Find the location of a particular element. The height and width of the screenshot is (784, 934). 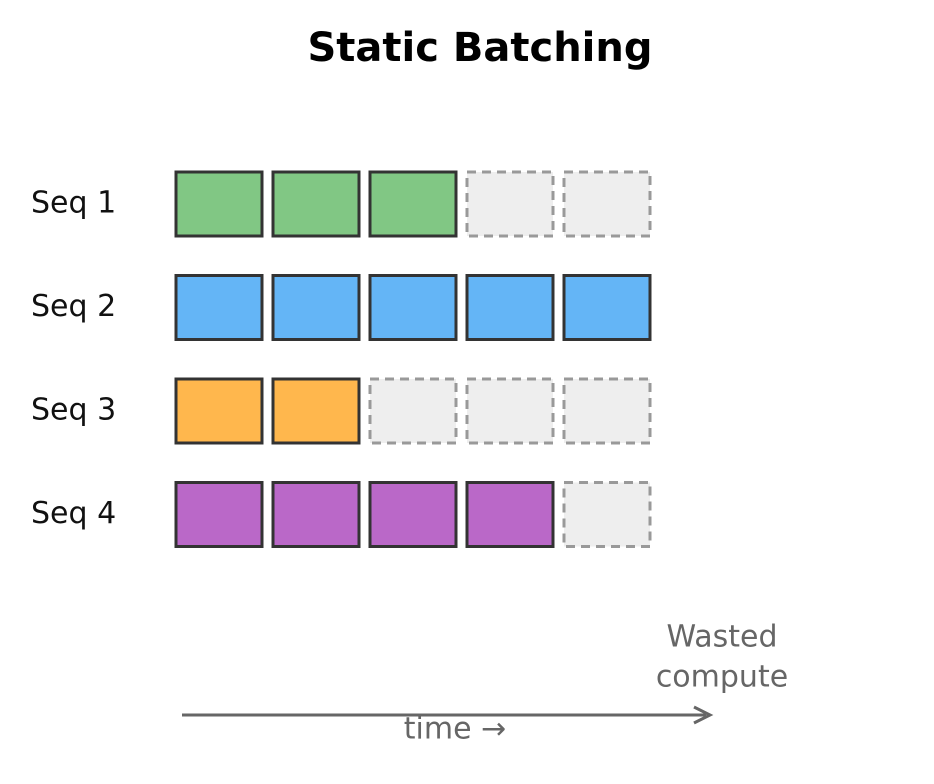

row-label: Seq 3 is located at coordinates (73, 410).